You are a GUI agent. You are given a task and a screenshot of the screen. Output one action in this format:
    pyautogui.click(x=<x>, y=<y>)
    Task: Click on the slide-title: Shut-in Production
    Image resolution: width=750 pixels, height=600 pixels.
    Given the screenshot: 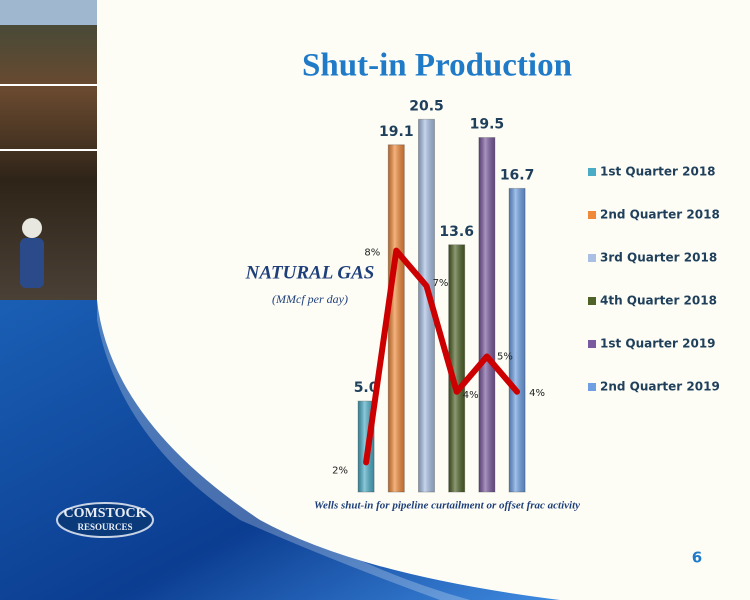 What is the action you would take?
    pyautogui.click(x=437, y=66)
    